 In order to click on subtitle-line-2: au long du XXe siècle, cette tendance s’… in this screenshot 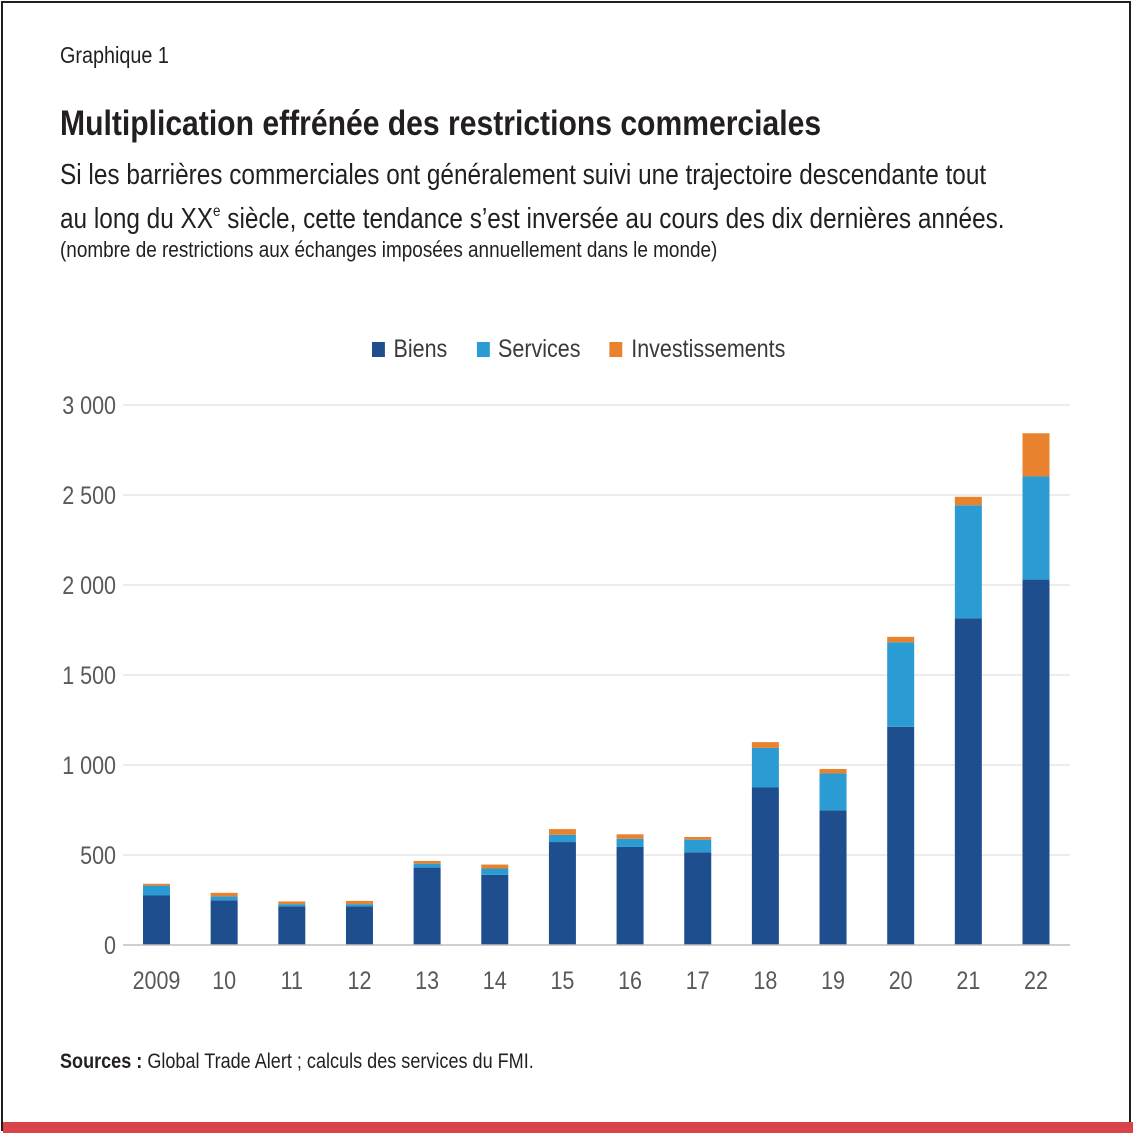, I will do `click(564, 219)`.